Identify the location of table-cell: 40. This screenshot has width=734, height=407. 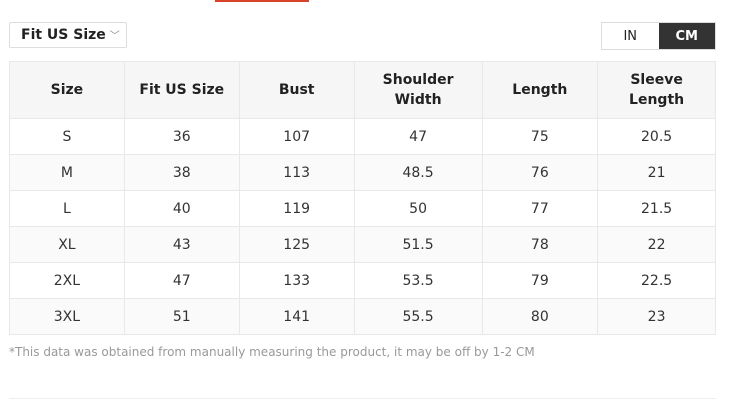
(181, 208).